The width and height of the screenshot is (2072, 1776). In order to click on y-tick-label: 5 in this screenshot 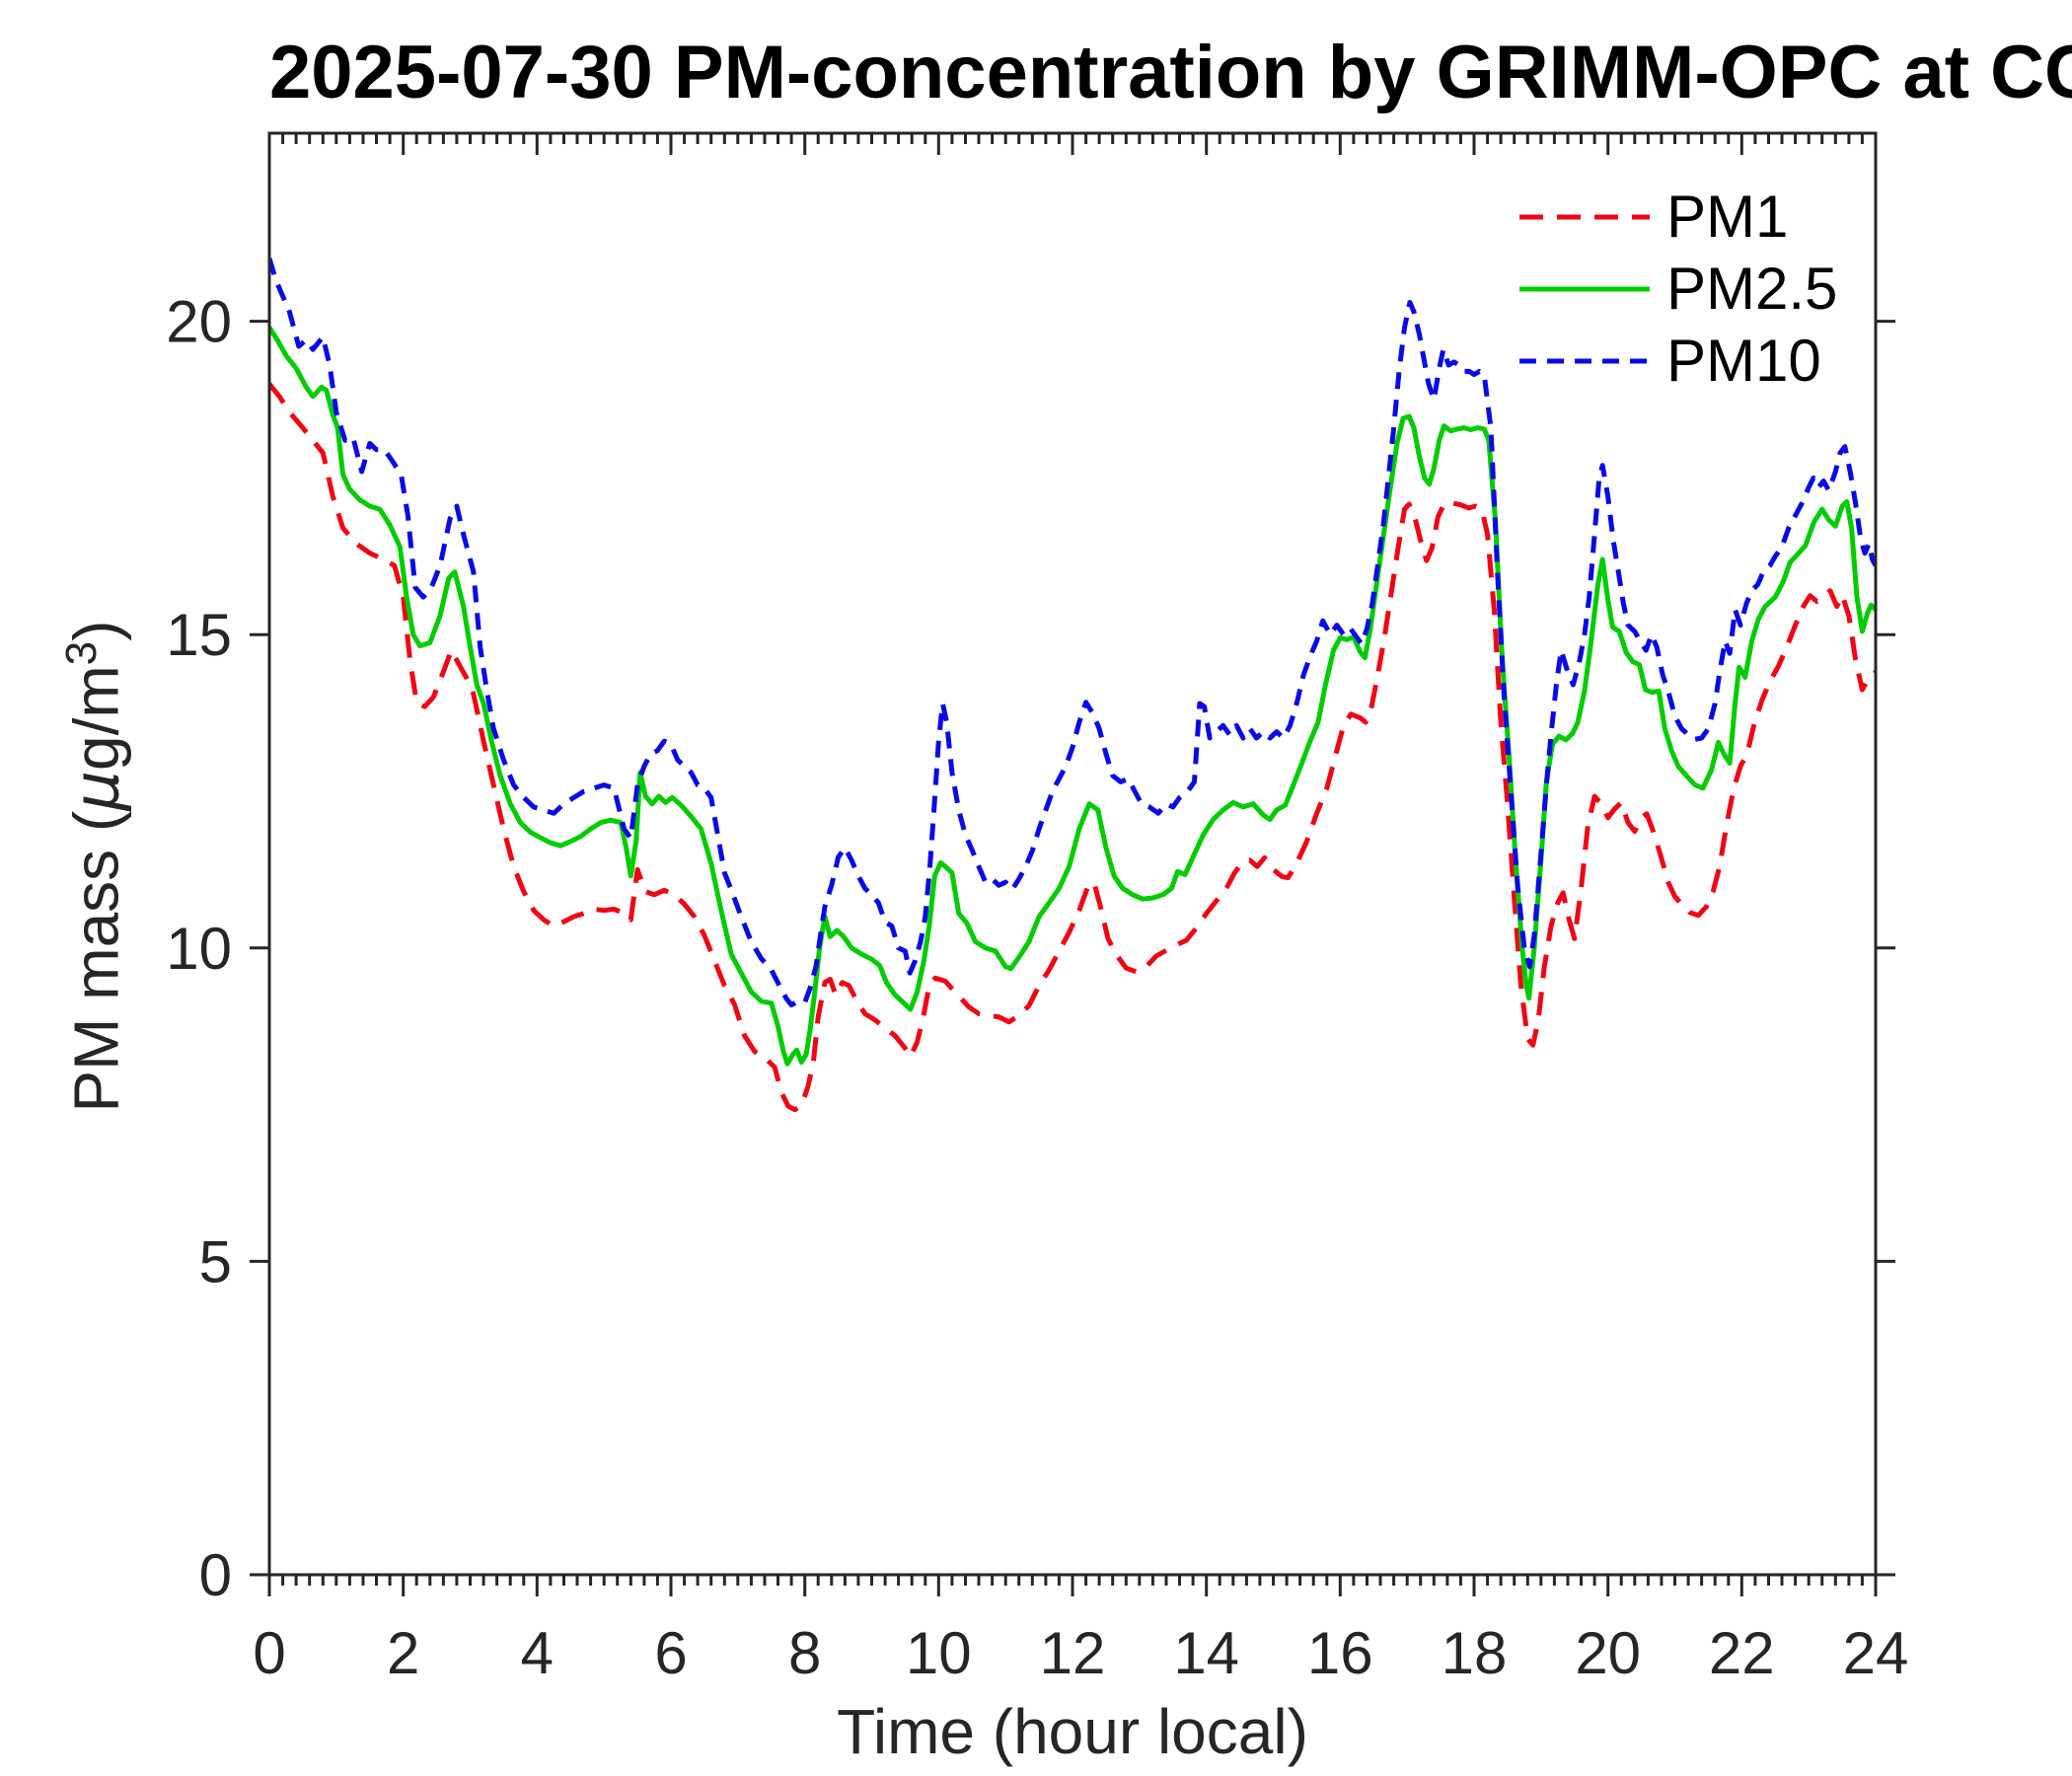, I will do `click(216, 1261)`.